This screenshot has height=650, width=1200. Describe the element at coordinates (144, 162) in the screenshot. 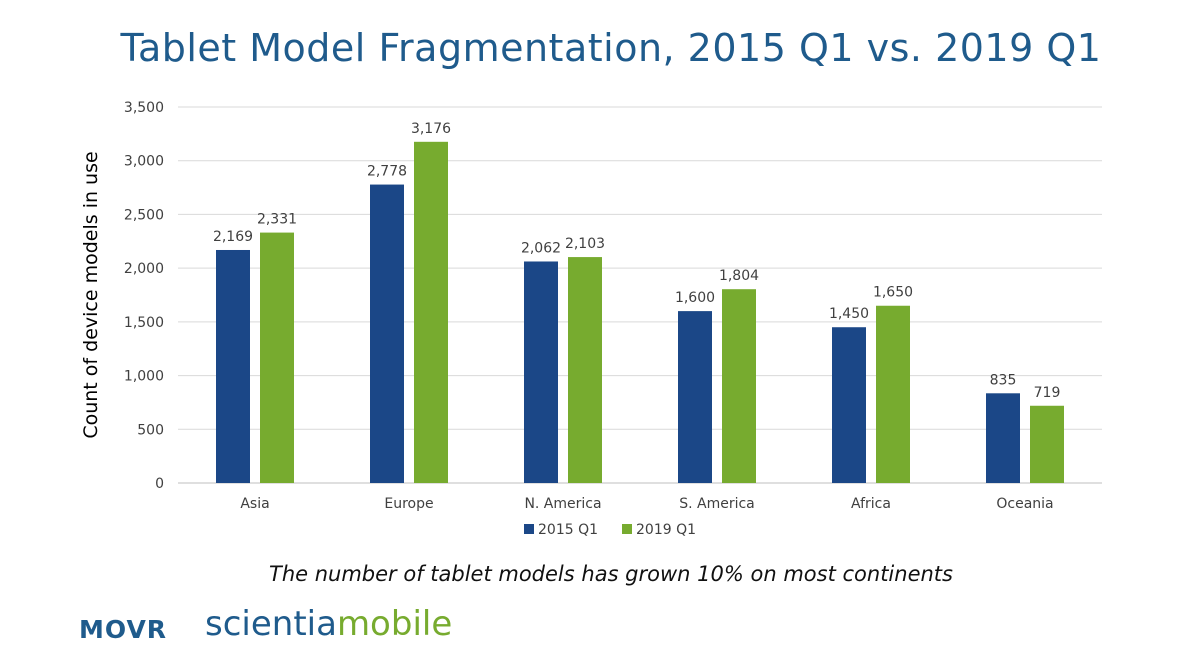

I see `y-tick-label: 3,000` at that location.